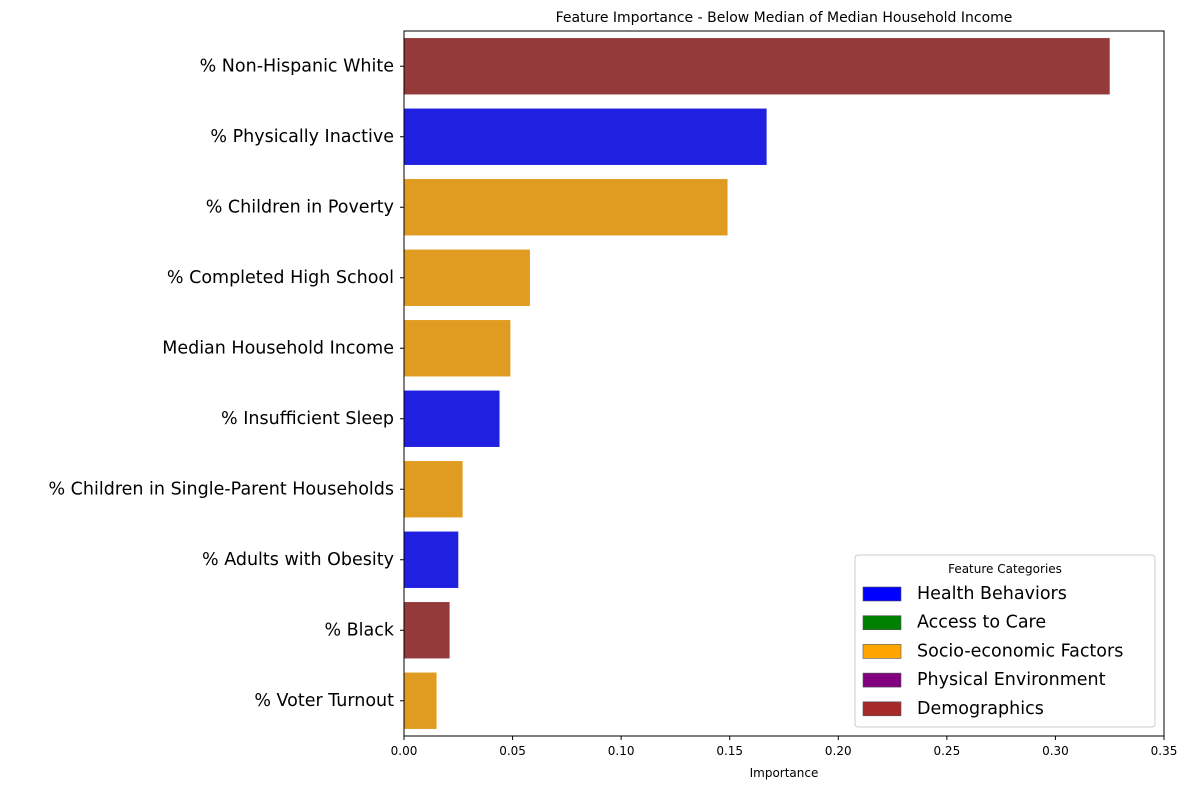  What do you see at coordinates (729, 751) in the screenshot?
I see `x-tick-label: 0.15` at bounding box center [729, 751].